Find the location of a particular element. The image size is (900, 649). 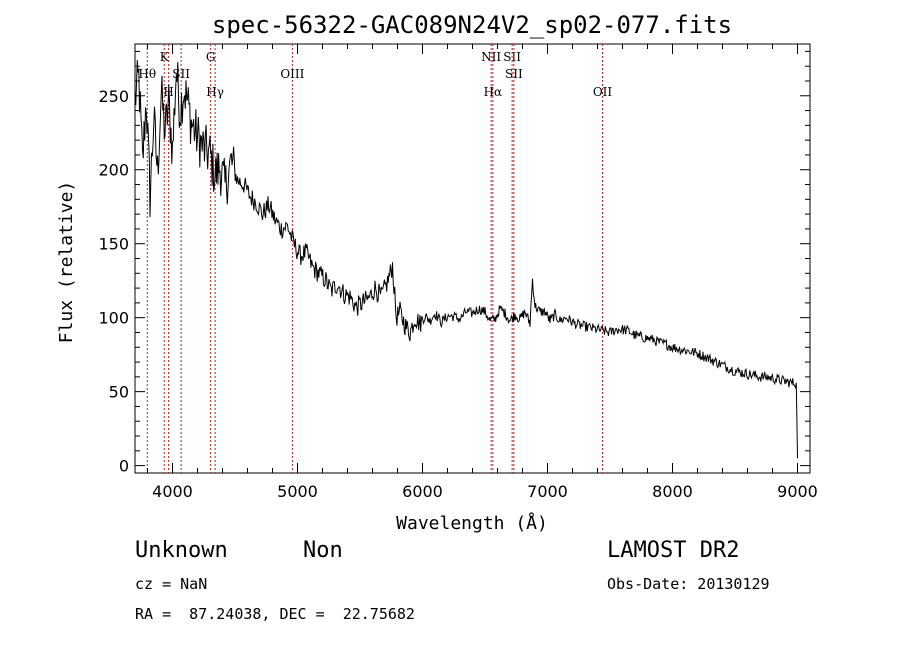

x-tick-label: 5000 is located at coordinates (297, 491).